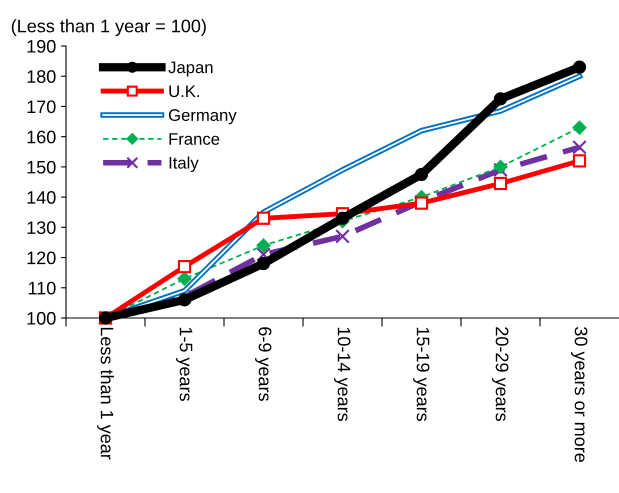 This screenshot has height=493, width=619. I want to click on y-tick-label: 160, so click(42, 137).